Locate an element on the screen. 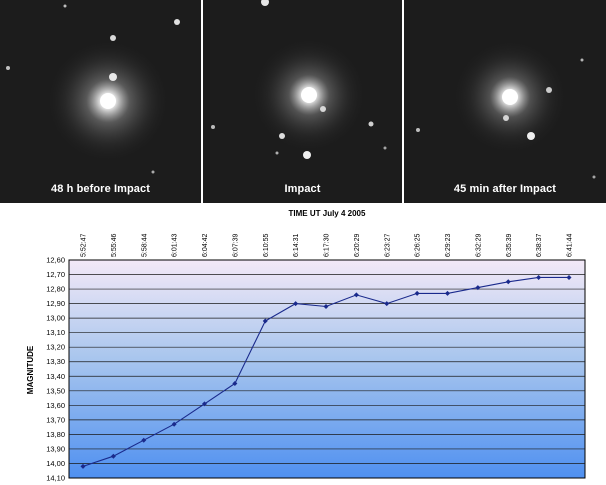 The image size is (606, 485). x-tick-label: 6:23:27 is located at coordinates (387, 245).